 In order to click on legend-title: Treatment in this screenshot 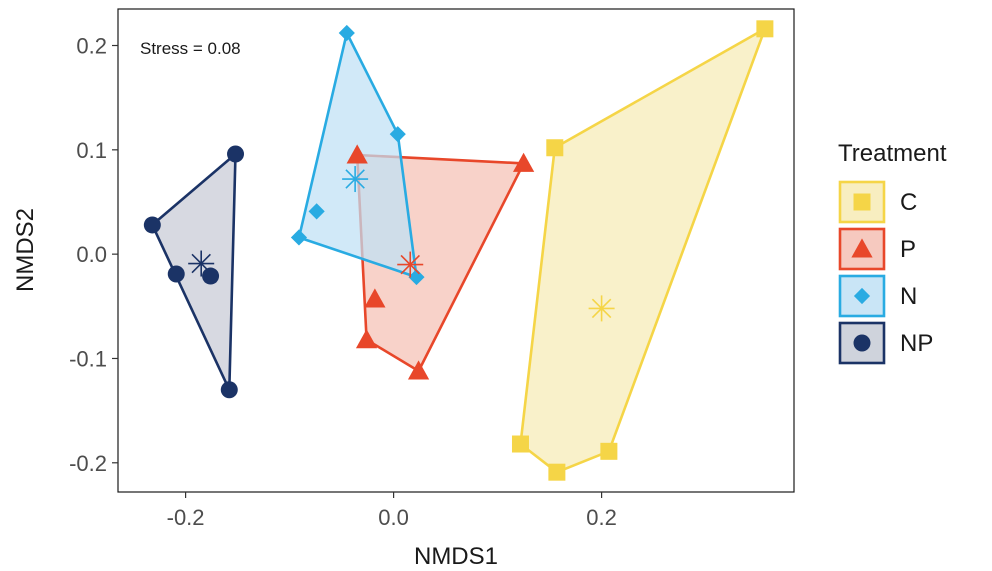, I will do `click(892, 153)`.